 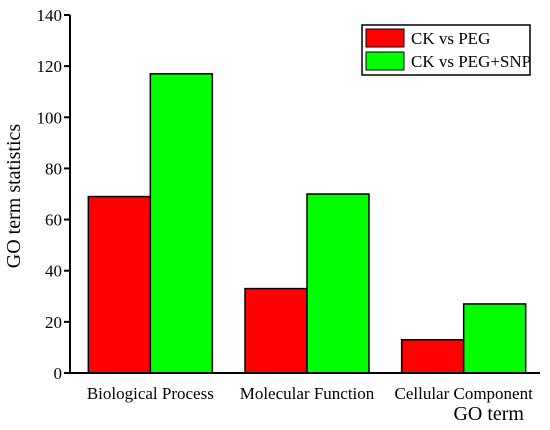 What do you see at coordinates (50, 117) in the screenshot?
I see `y-tick-label: 100` at bounding box center [50, 117].